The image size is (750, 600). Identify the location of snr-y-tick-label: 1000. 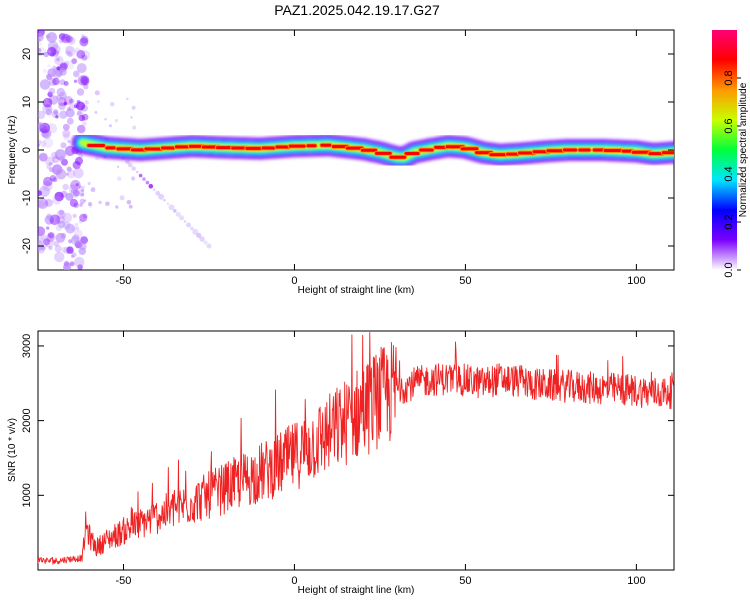
(27, 495).